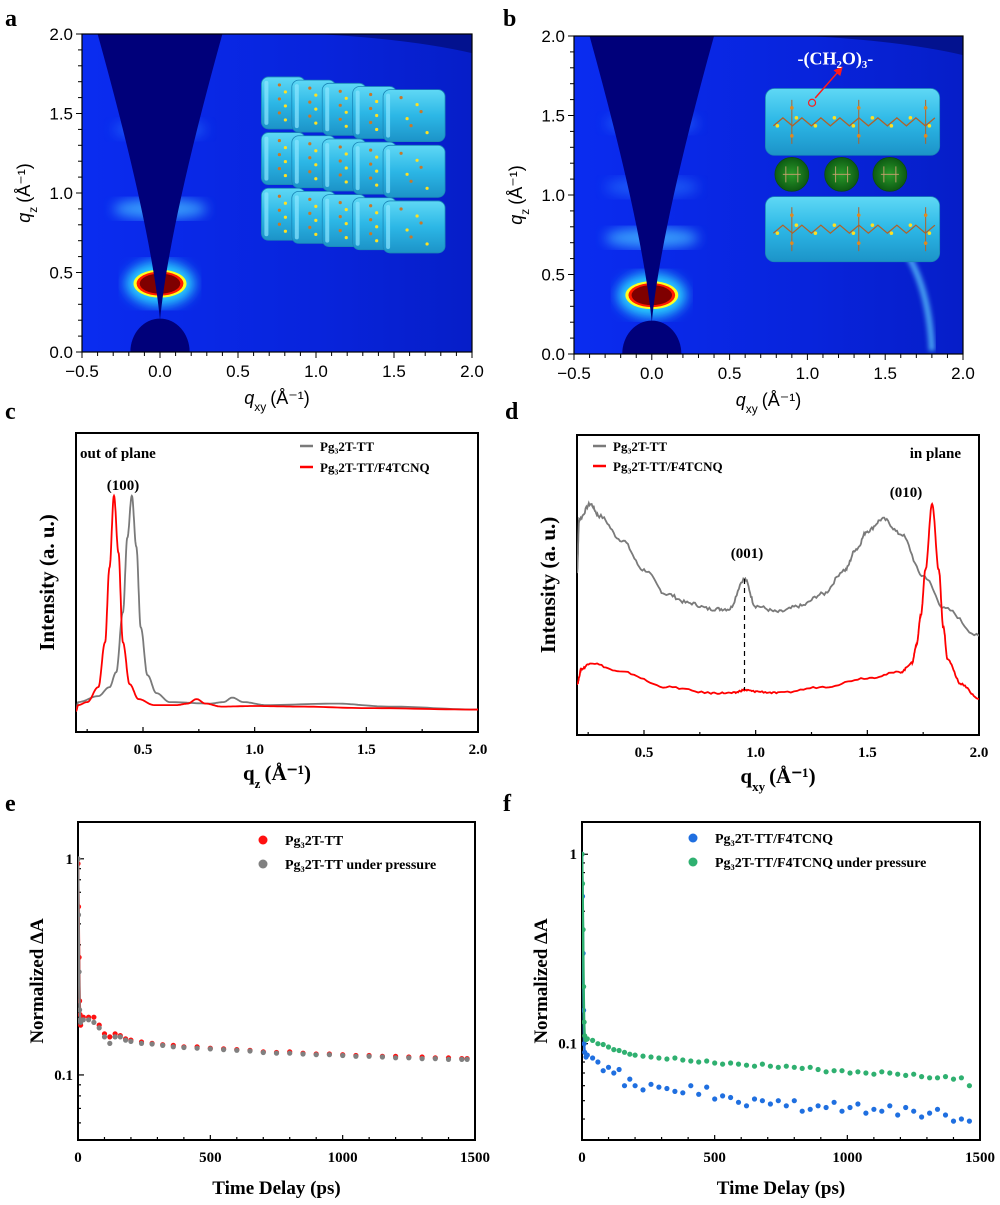  Describe the element at coordinates (210, 1158) in the screenshot. I see `x-tick-label: 500` at that location.